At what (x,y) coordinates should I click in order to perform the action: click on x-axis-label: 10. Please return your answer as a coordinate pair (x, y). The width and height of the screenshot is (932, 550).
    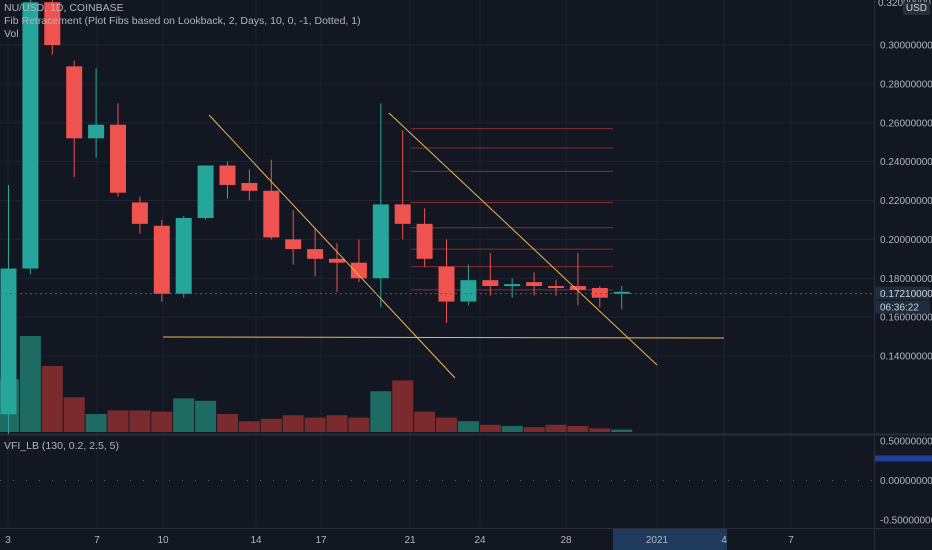
    Looking at the image, I should click on (163, 540).